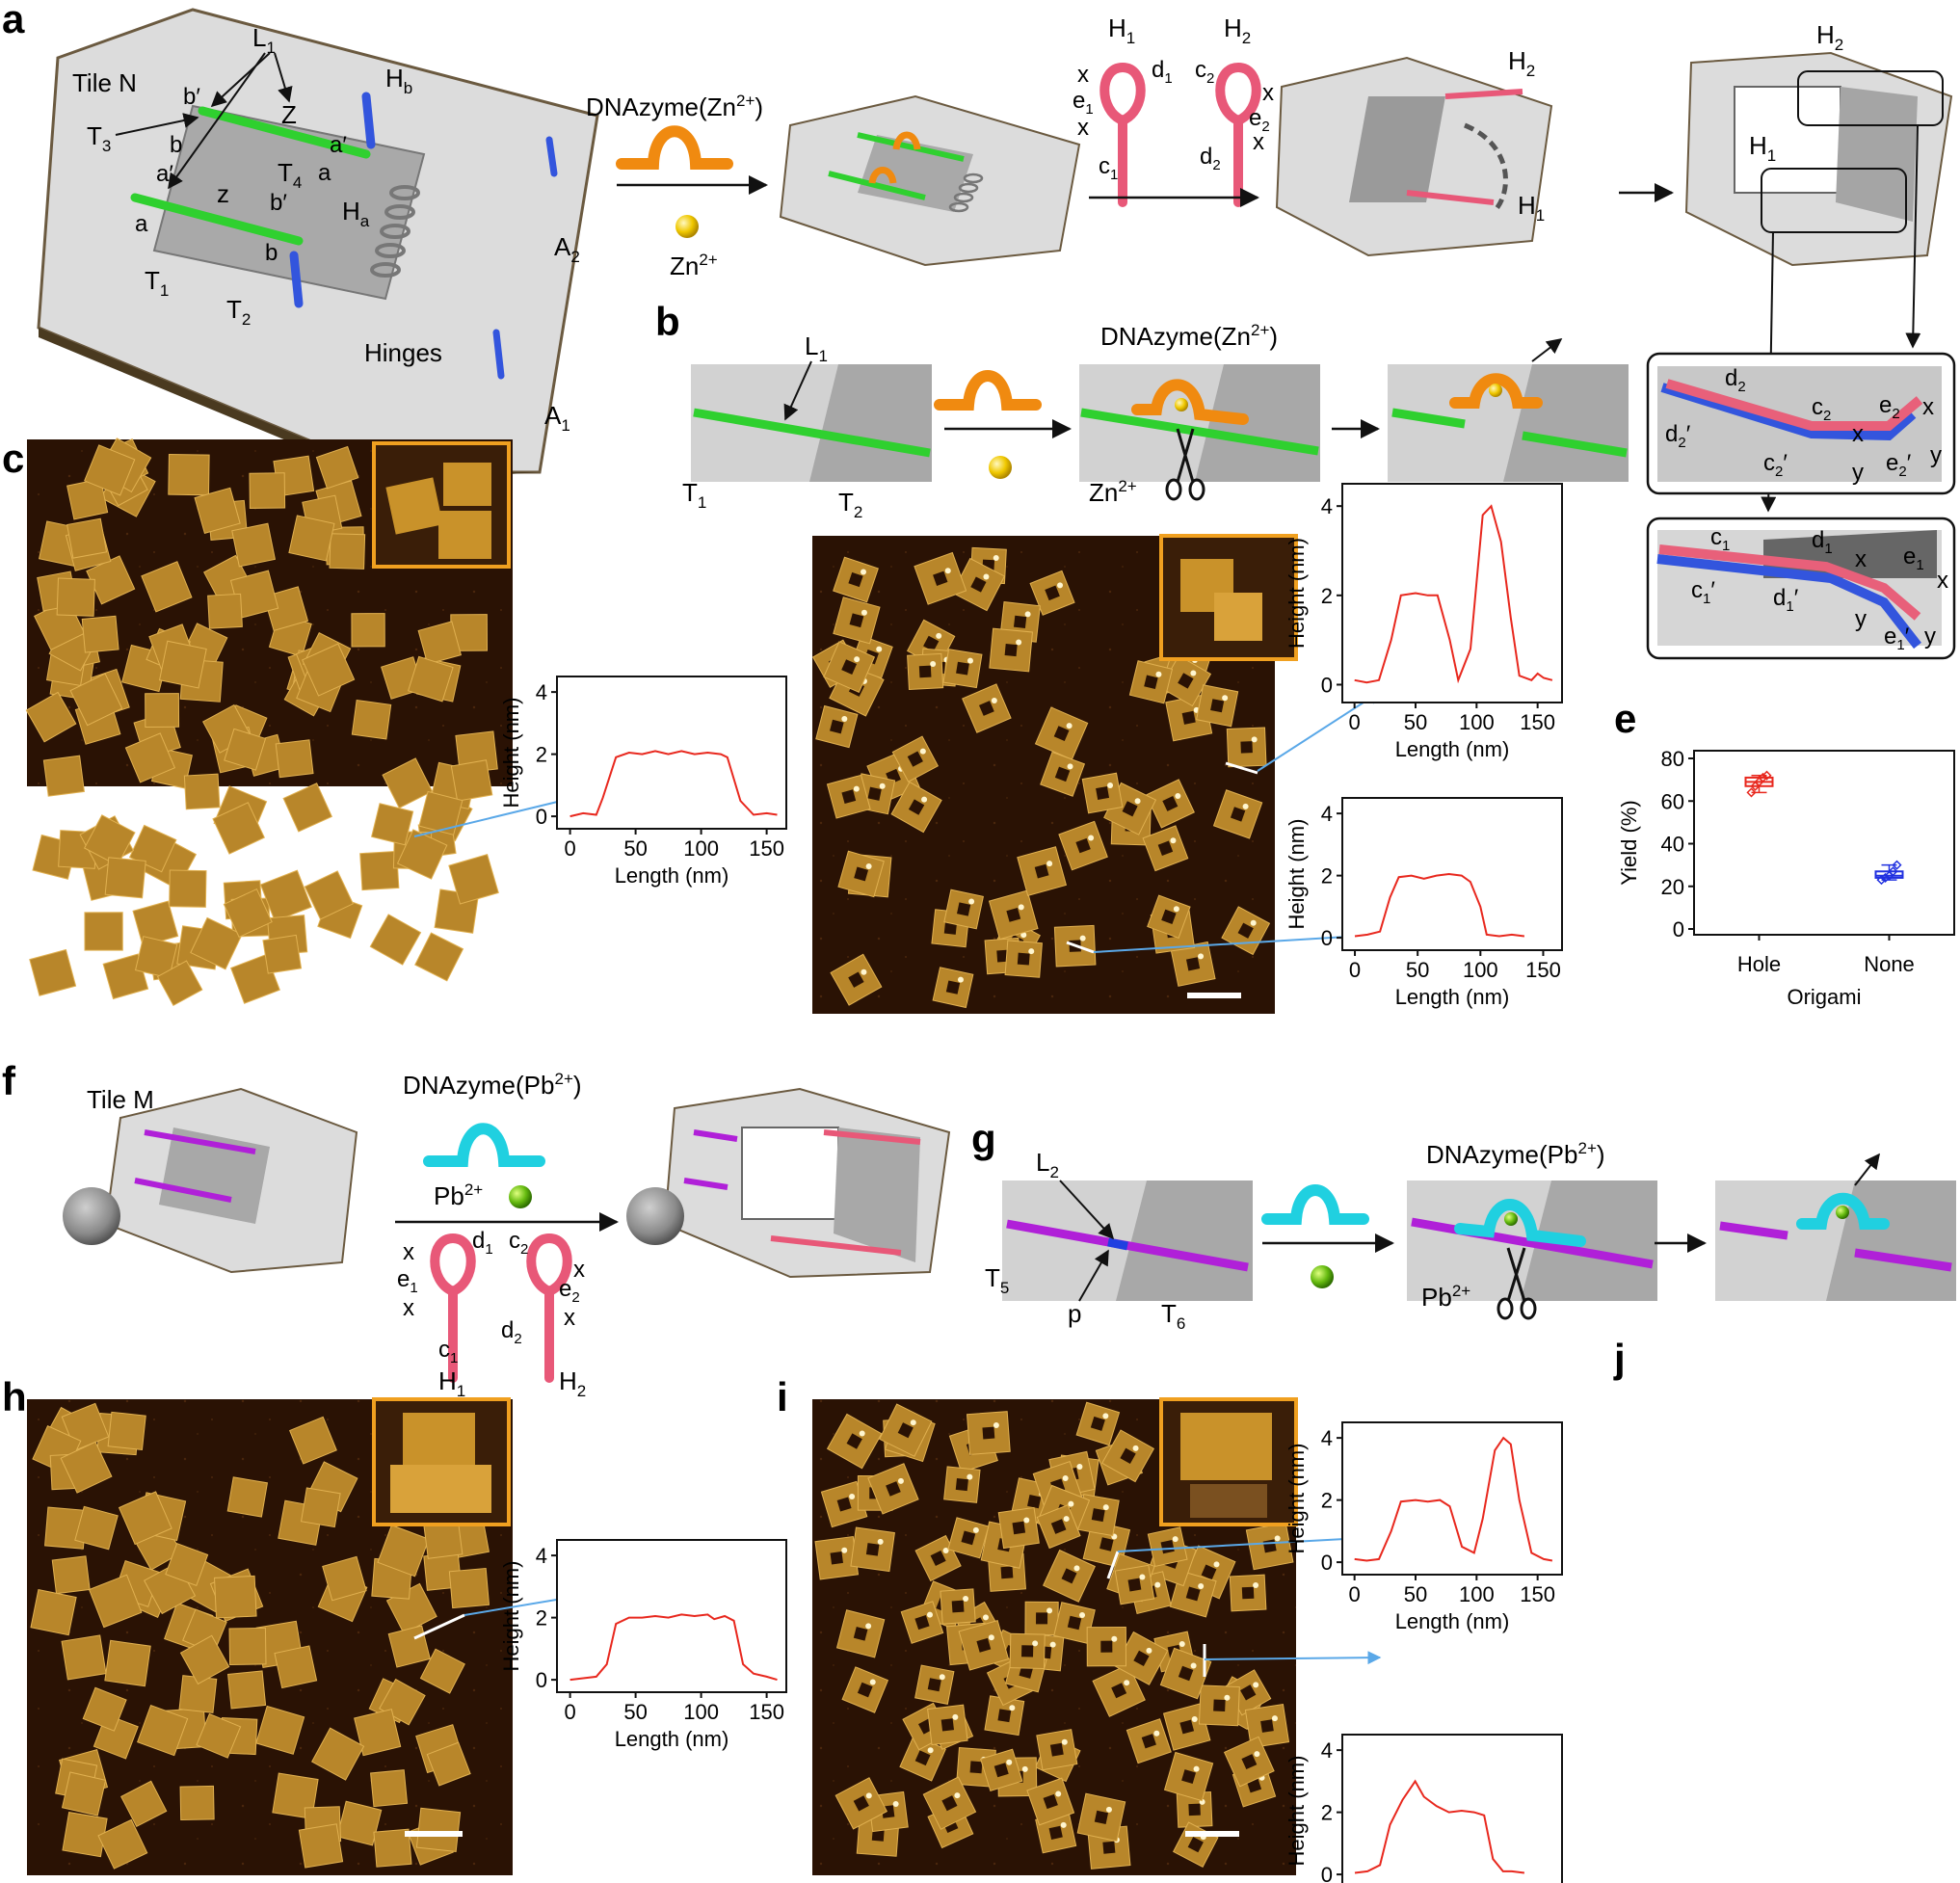  I want to click on hp2-x2: x, so click(1258, 142).